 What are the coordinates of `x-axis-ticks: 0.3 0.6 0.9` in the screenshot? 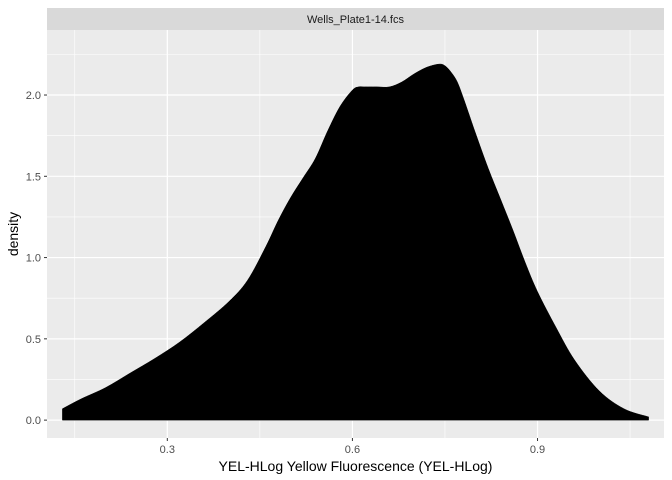 It's located at (352, 447).